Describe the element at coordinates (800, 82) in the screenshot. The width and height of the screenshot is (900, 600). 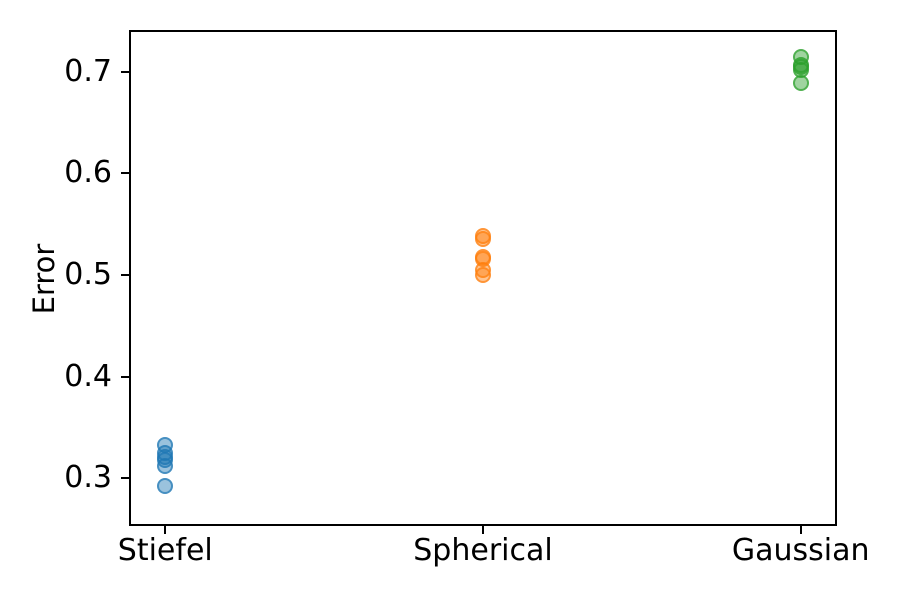
I see `data-point-gaussian` at that location.